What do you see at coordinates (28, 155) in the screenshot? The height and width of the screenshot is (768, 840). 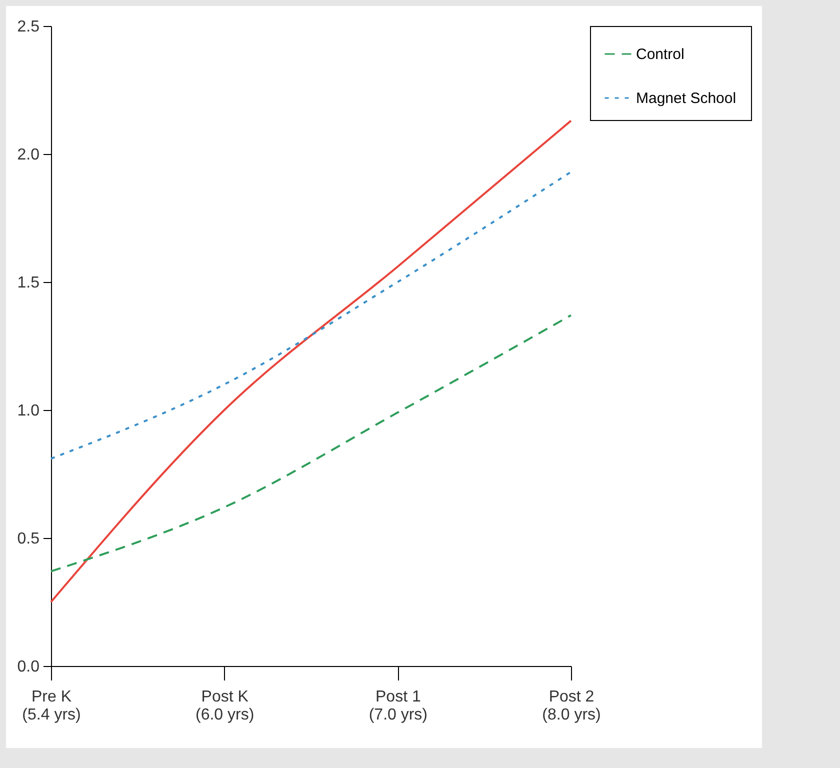 I see `y-tick-label: 2.0` at bounding box center [28, 155].